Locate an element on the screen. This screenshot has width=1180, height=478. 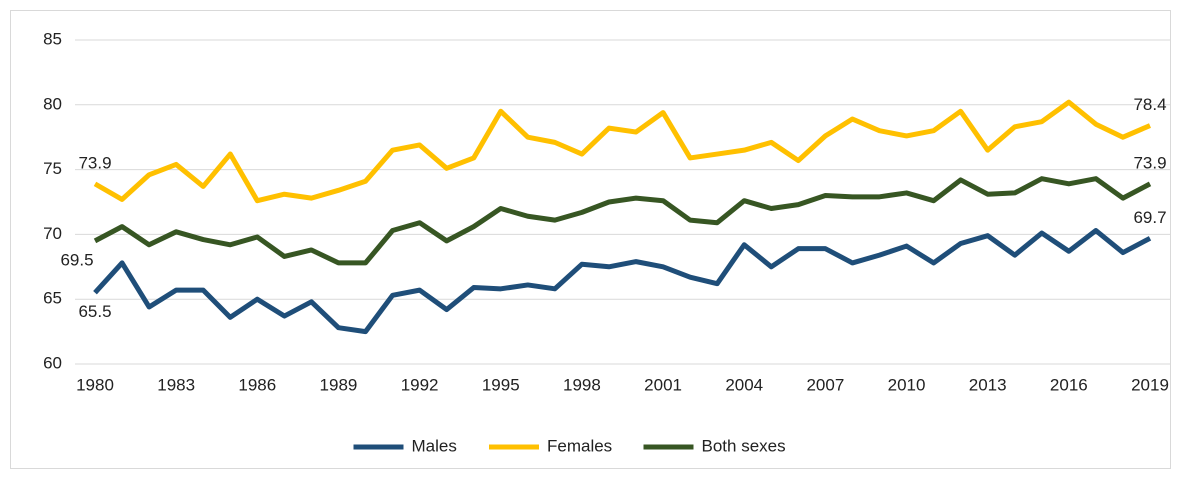
x-tick-label: 1989 is located at coordinates (339, 384).